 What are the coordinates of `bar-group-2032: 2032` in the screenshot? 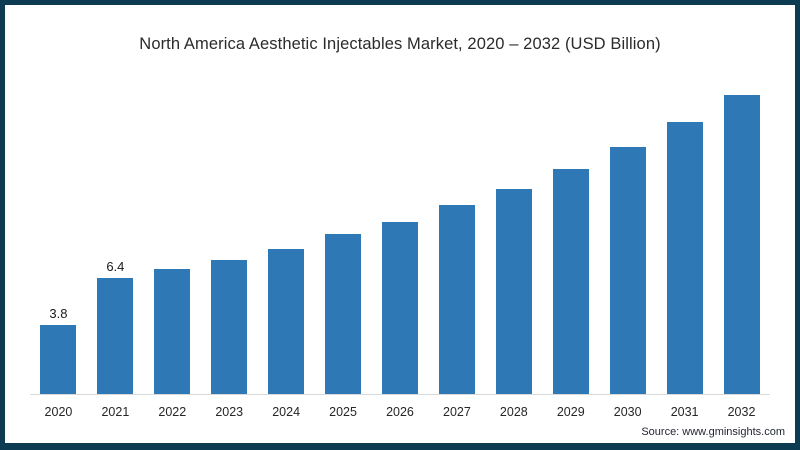 It's located at (742, 257).